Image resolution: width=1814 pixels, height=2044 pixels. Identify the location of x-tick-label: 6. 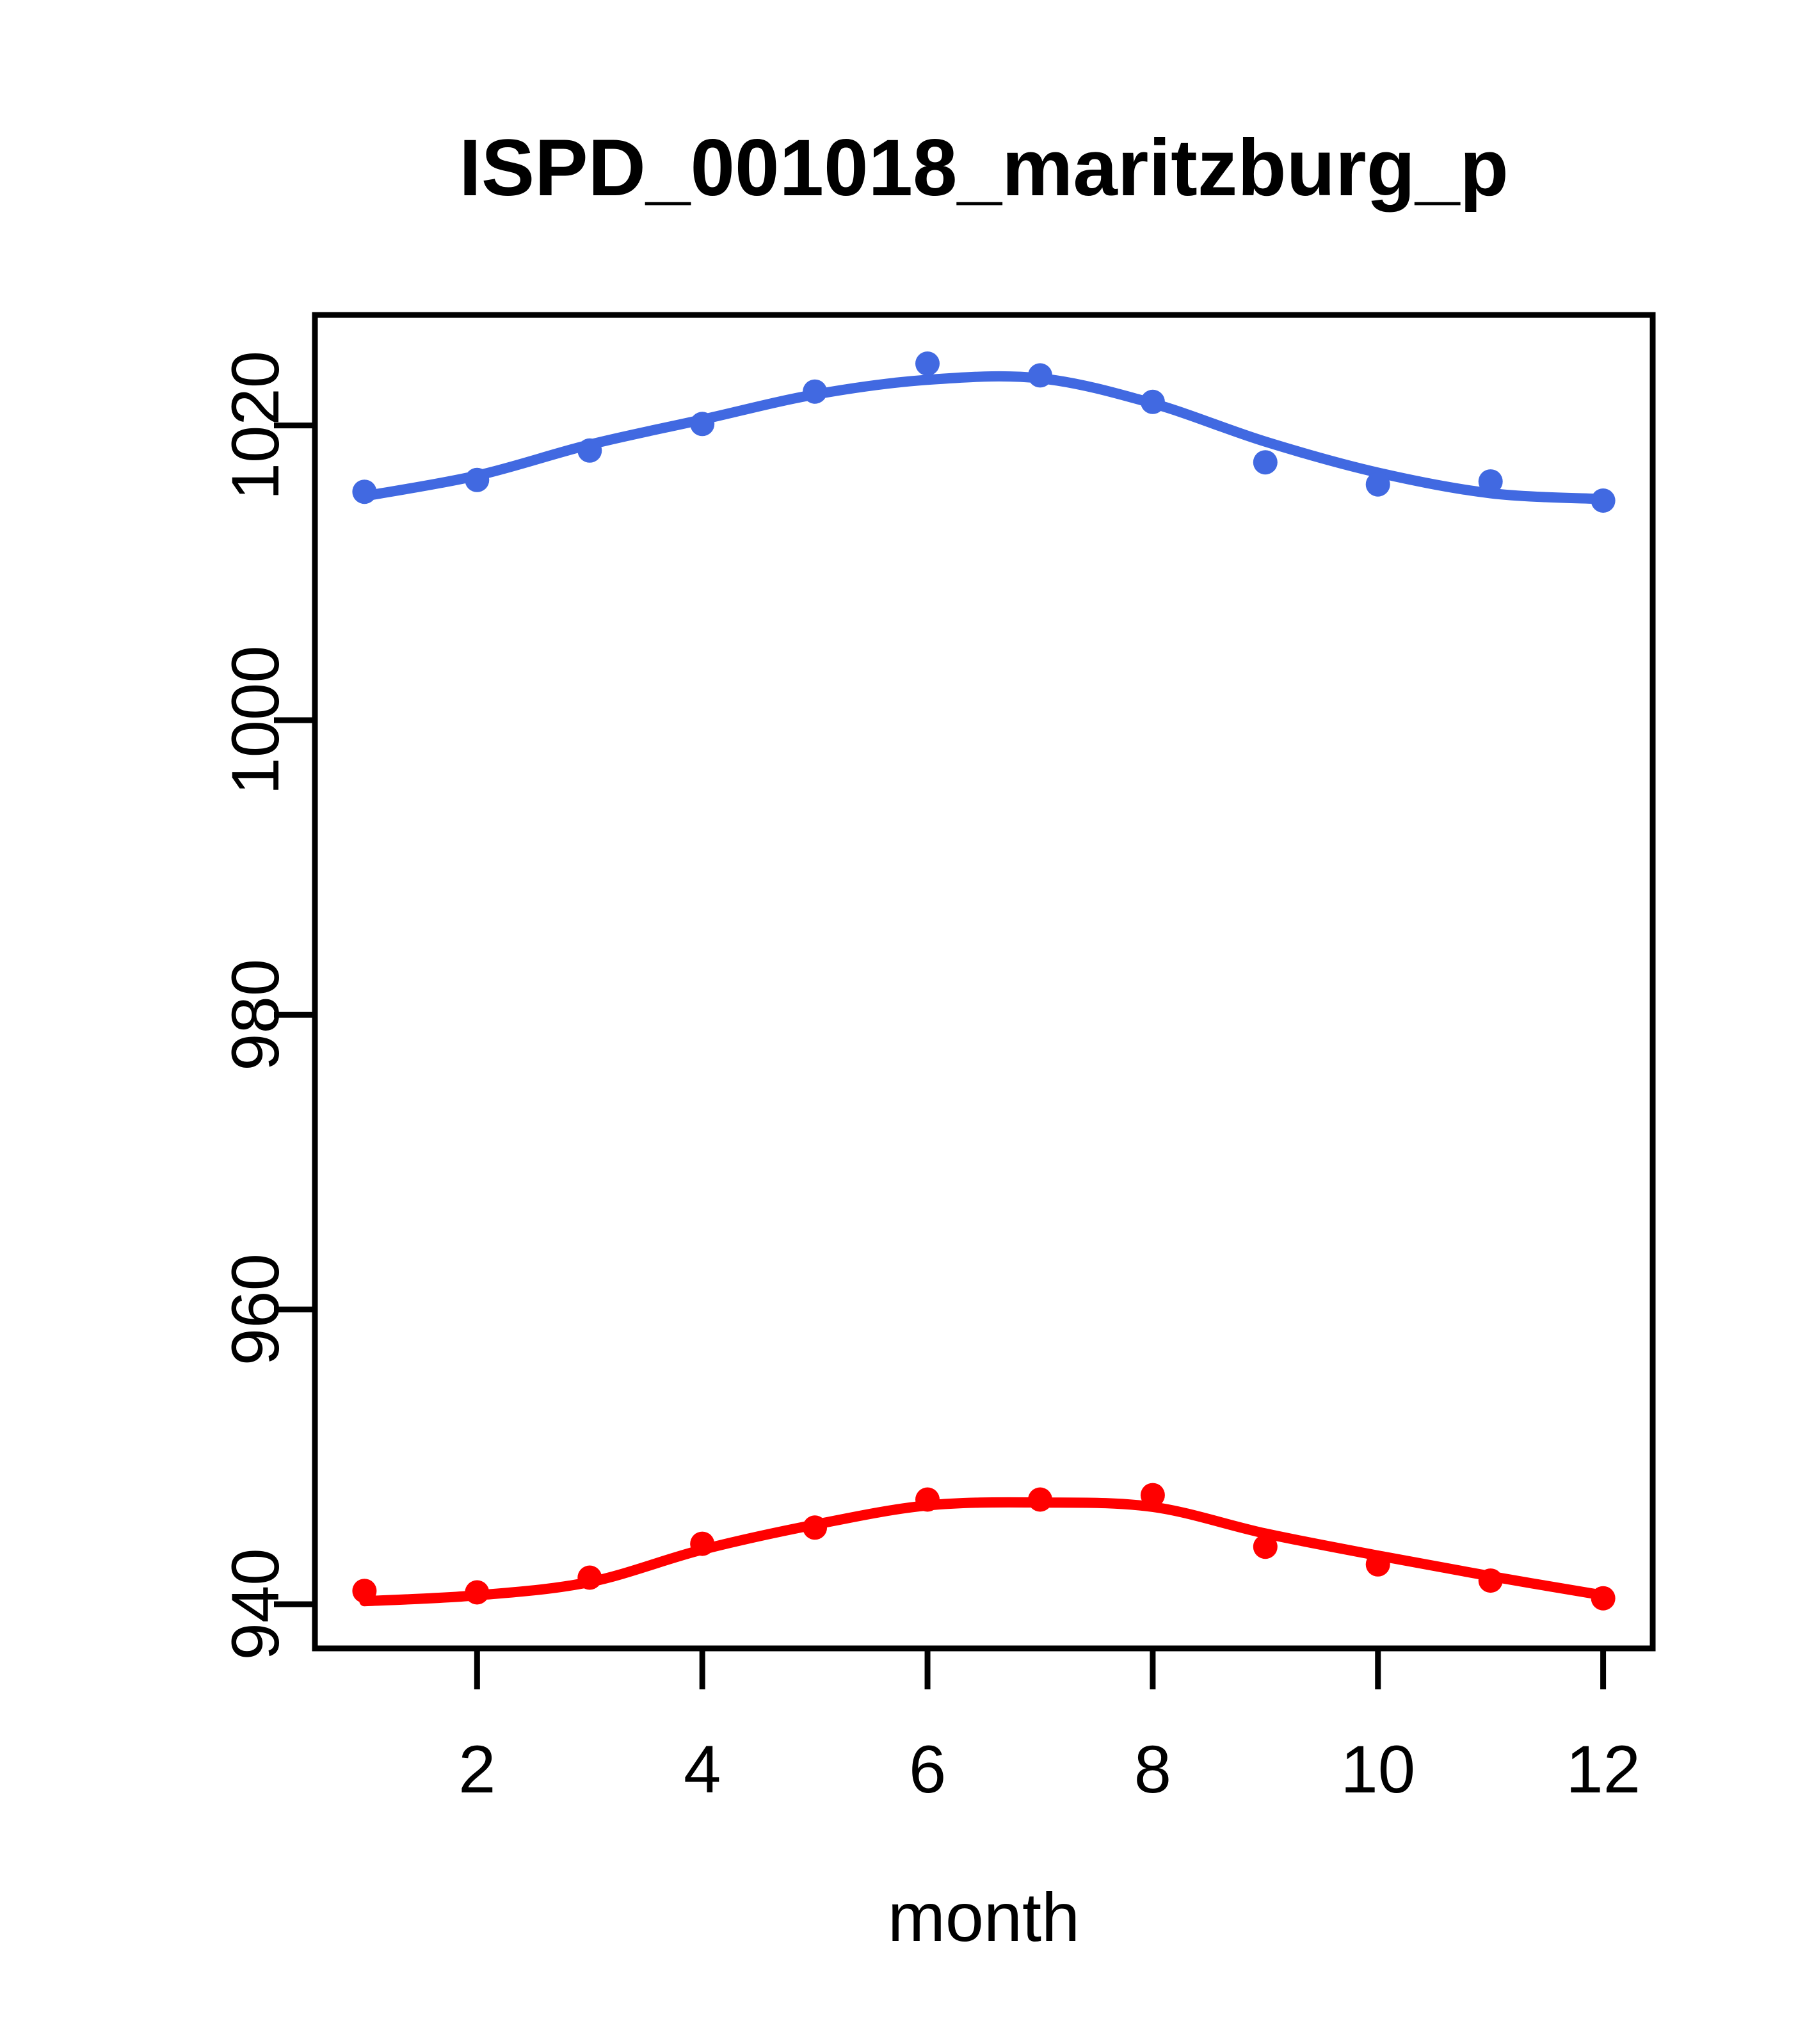
(927, 1769).